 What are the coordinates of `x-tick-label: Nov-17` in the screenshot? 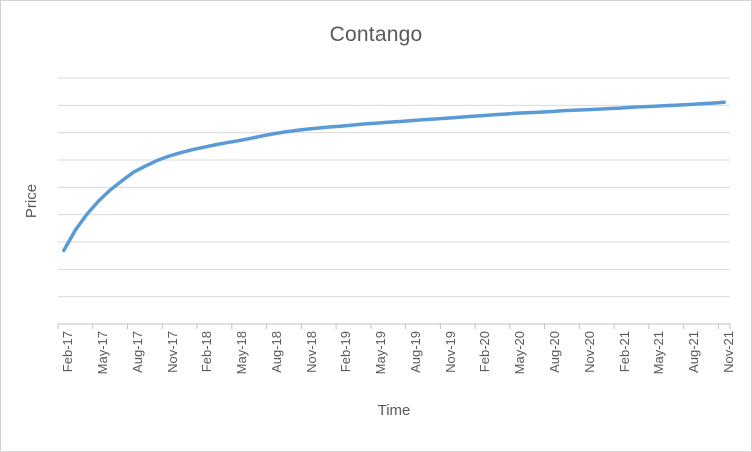 It's located at (172, 352).